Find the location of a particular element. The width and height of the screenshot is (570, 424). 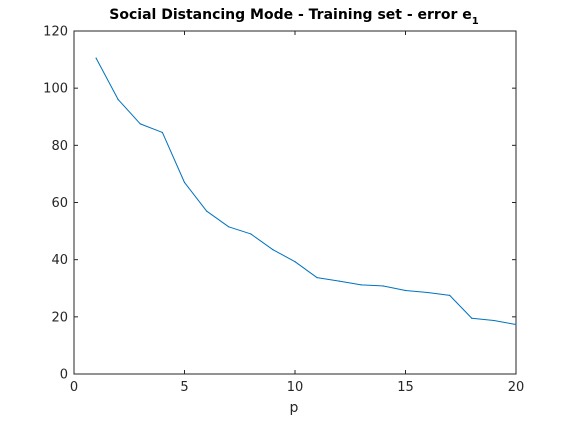

y-tick-label: 20 is located at coordinates (59, 317).